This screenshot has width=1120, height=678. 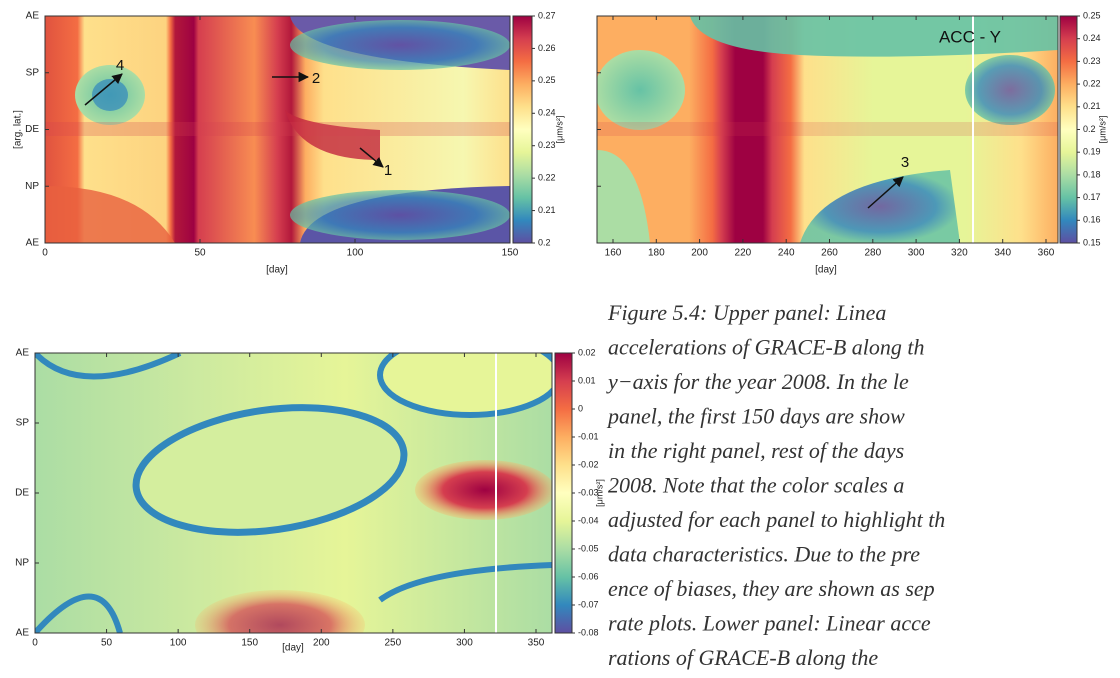 I want to click on annotation: 4, so click(x=120, y=65).